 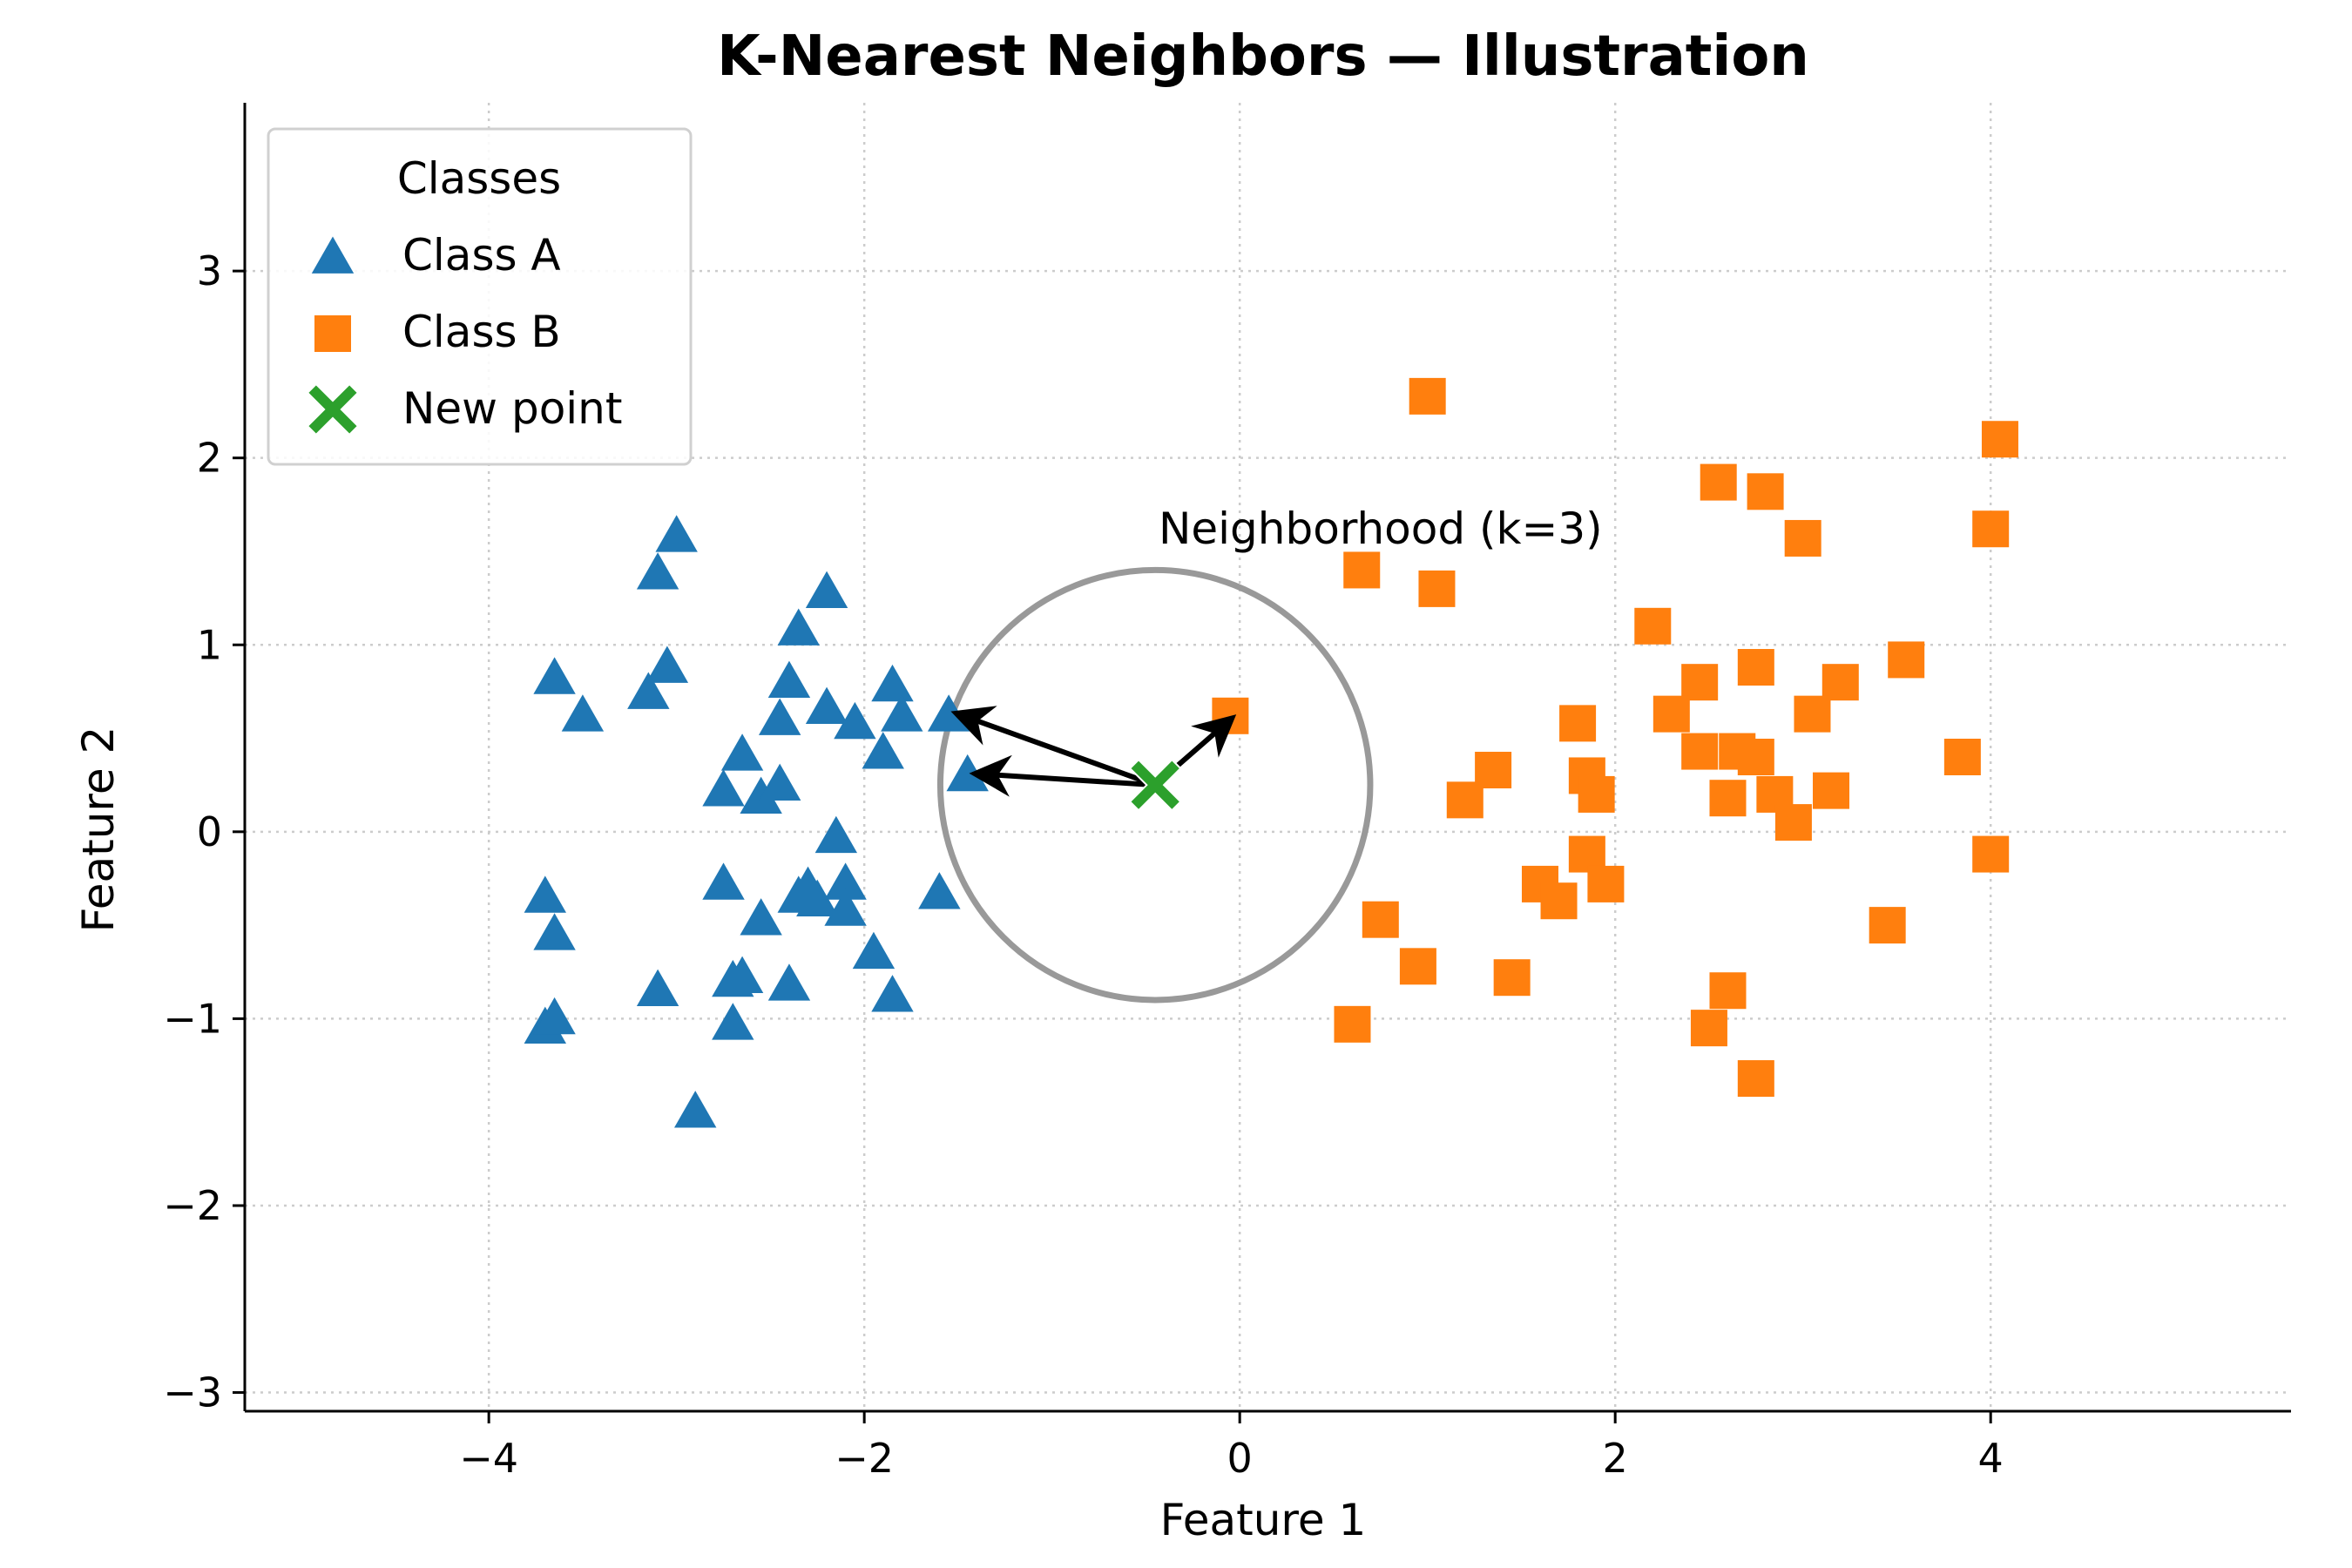 I want to click on y-tick-label: −1, so click(x=193, y=1018).